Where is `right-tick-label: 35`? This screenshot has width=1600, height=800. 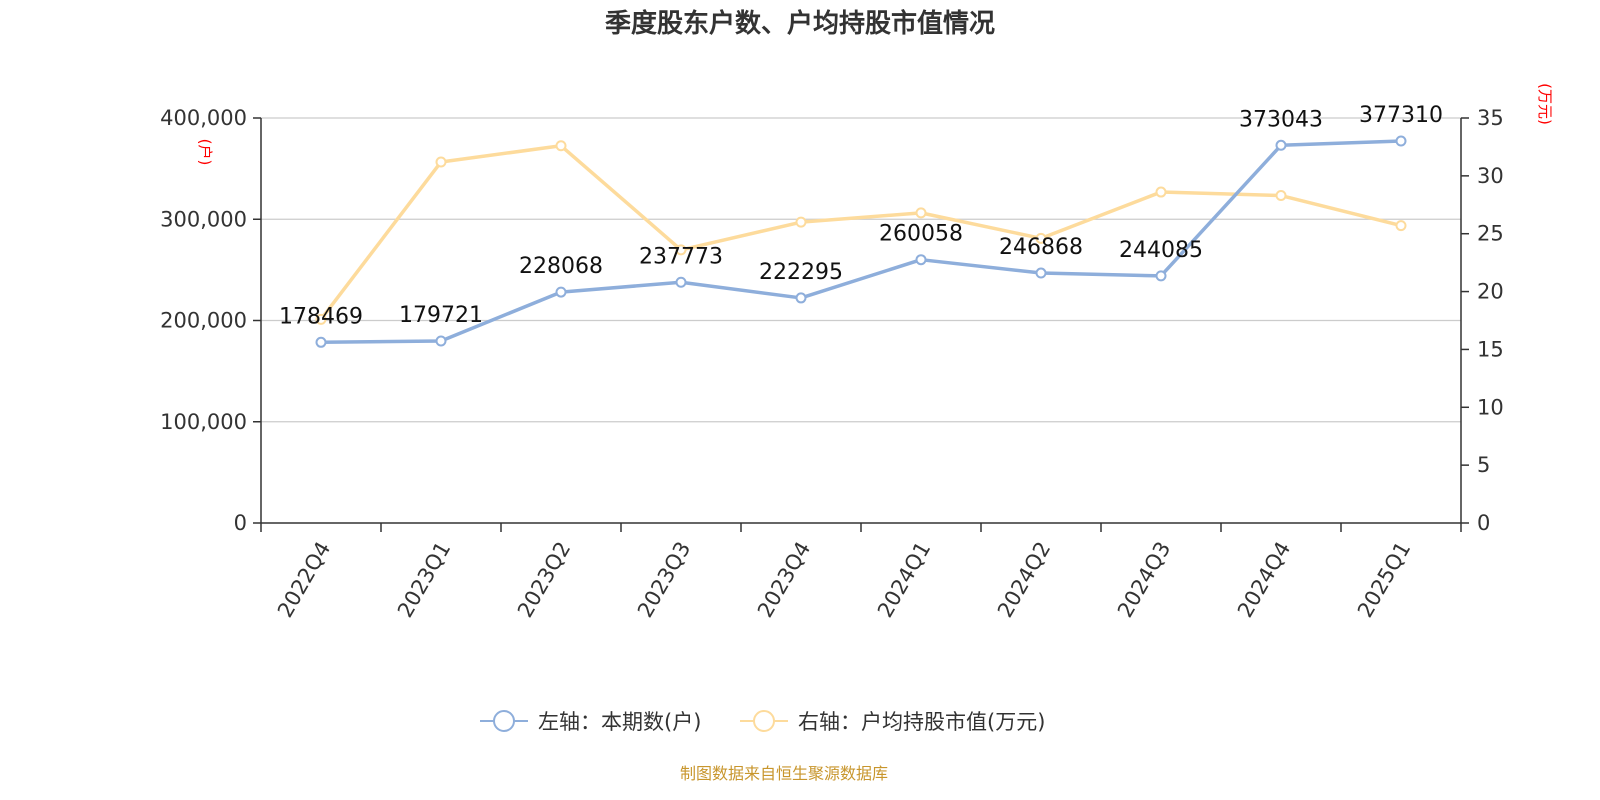
right-tick-label: 35 is located at coordinates (1490, 118).